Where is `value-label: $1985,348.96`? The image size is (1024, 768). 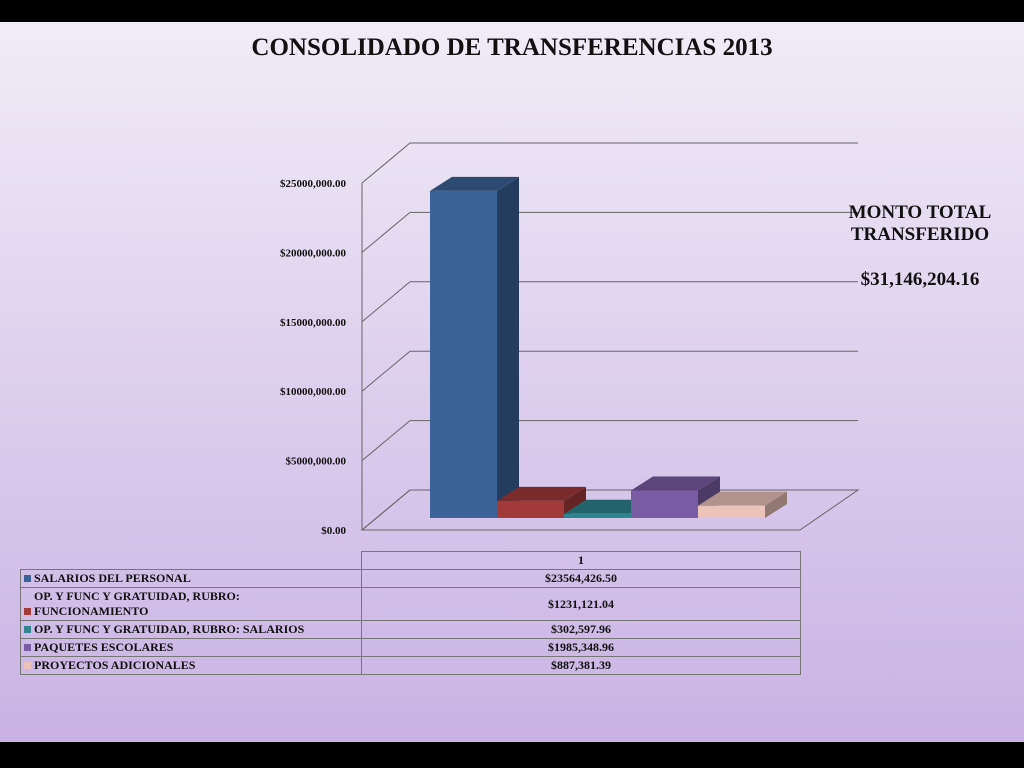
value-label: $1985,348.96 is located at coordinates (581, 647).